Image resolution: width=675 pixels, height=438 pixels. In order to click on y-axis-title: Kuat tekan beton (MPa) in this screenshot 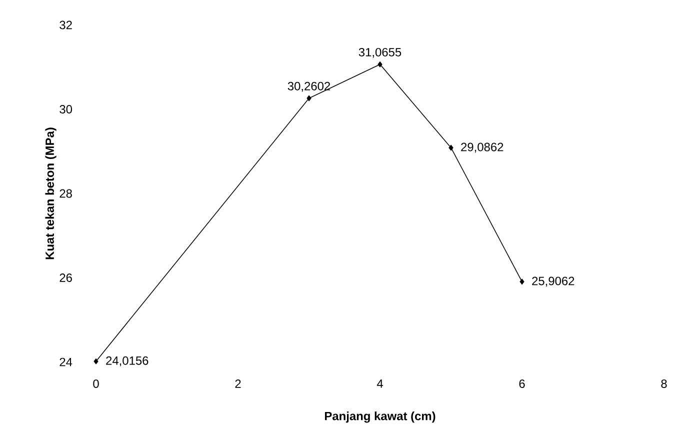, I will do `click(50, 194)`.